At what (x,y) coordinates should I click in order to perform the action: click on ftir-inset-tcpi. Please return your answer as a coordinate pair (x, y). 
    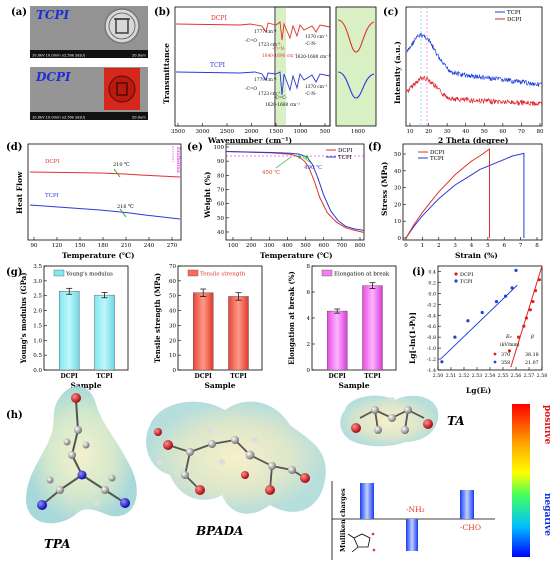
    Looking at the image, I should click on (356, 85).